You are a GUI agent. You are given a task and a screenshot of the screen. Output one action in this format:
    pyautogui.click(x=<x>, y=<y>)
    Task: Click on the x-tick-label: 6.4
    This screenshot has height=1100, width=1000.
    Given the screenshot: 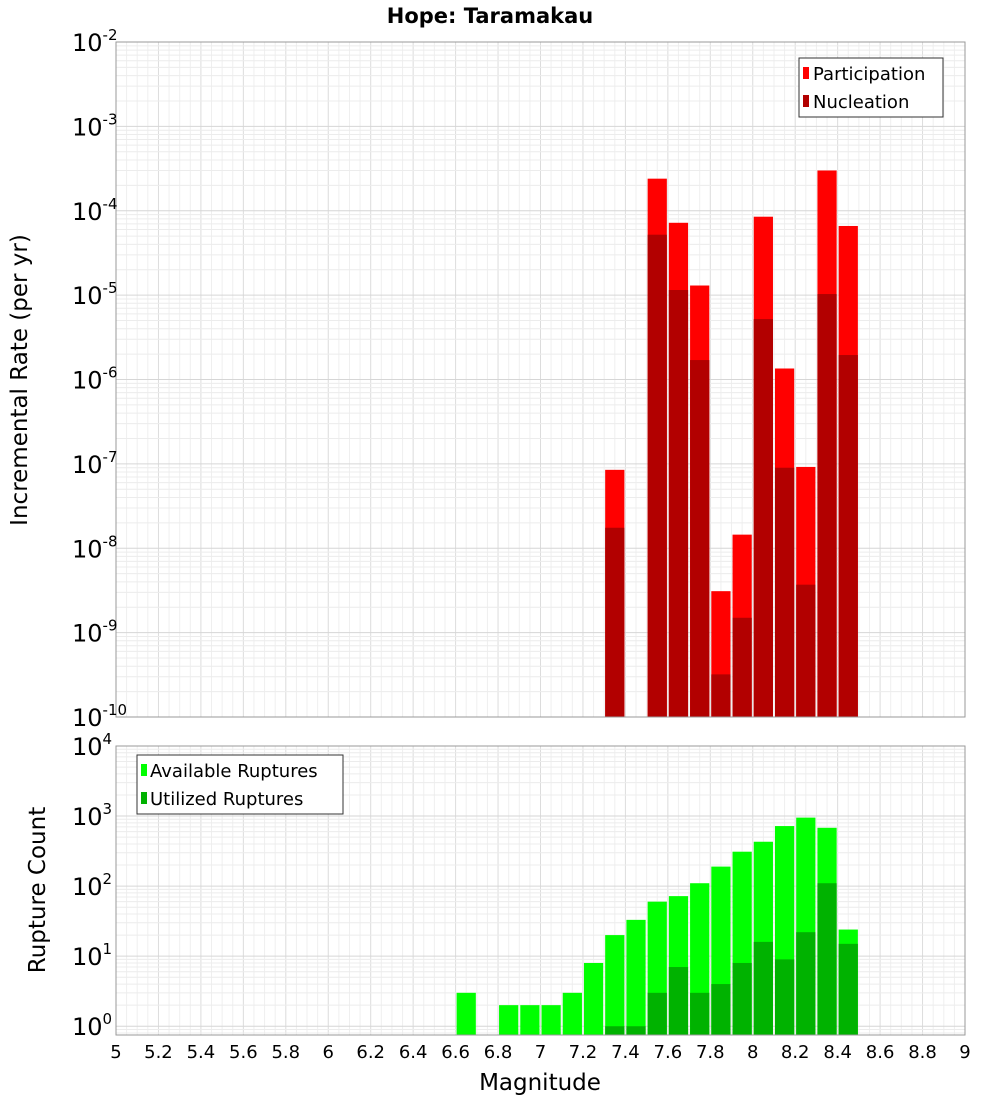 What is the action you would take?
    pyautogui.click(x=413, y=1052)
    